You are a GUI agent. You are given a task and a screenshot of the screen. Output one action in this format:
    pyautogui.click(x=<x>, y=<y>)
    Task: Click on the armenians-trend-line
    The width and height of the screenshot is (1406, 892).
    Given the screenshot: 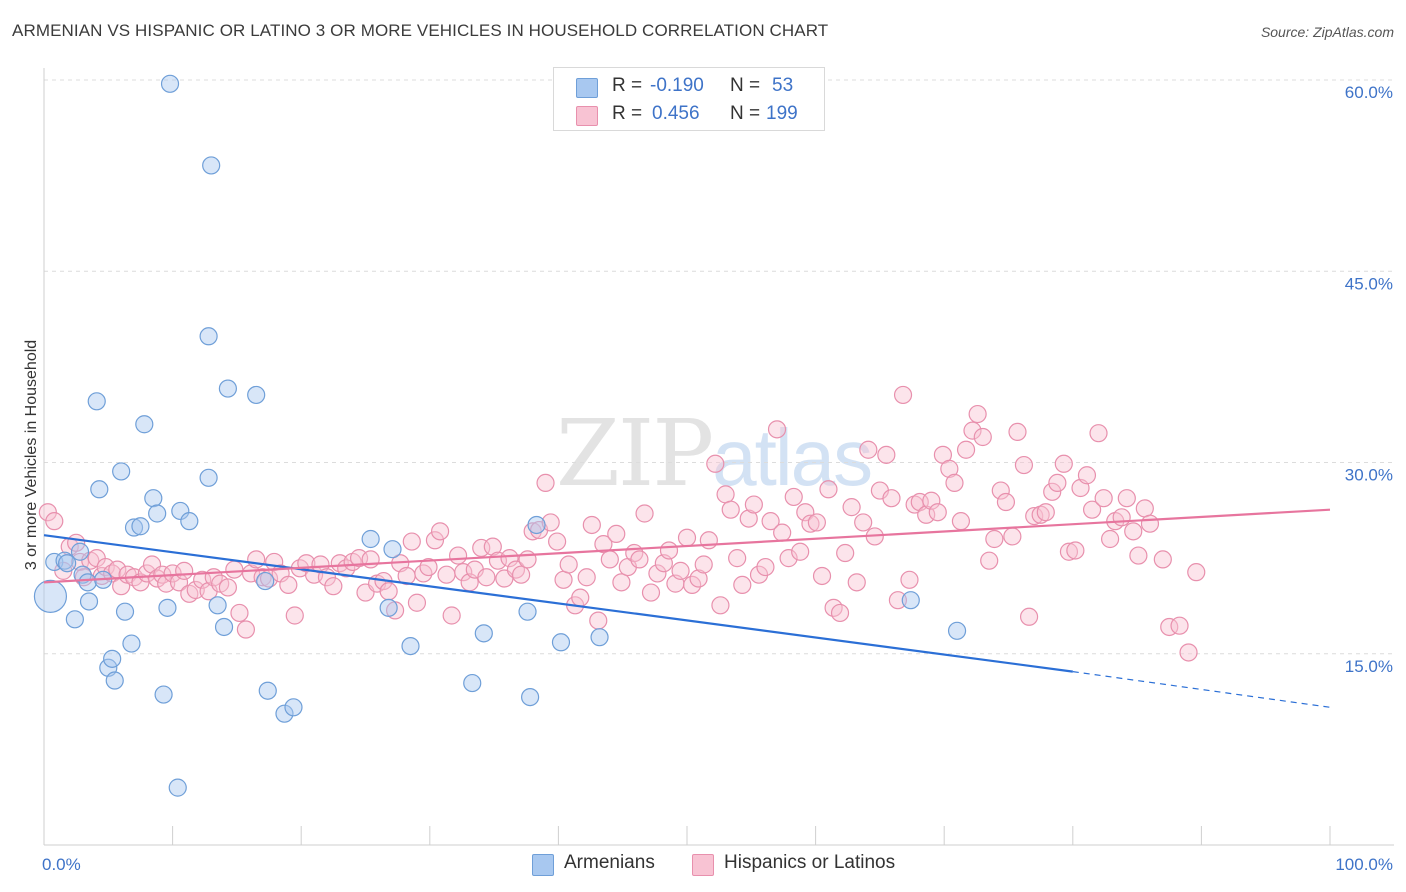 What is the action you would take?
    pyautogui.click(x=558, y=603)
    